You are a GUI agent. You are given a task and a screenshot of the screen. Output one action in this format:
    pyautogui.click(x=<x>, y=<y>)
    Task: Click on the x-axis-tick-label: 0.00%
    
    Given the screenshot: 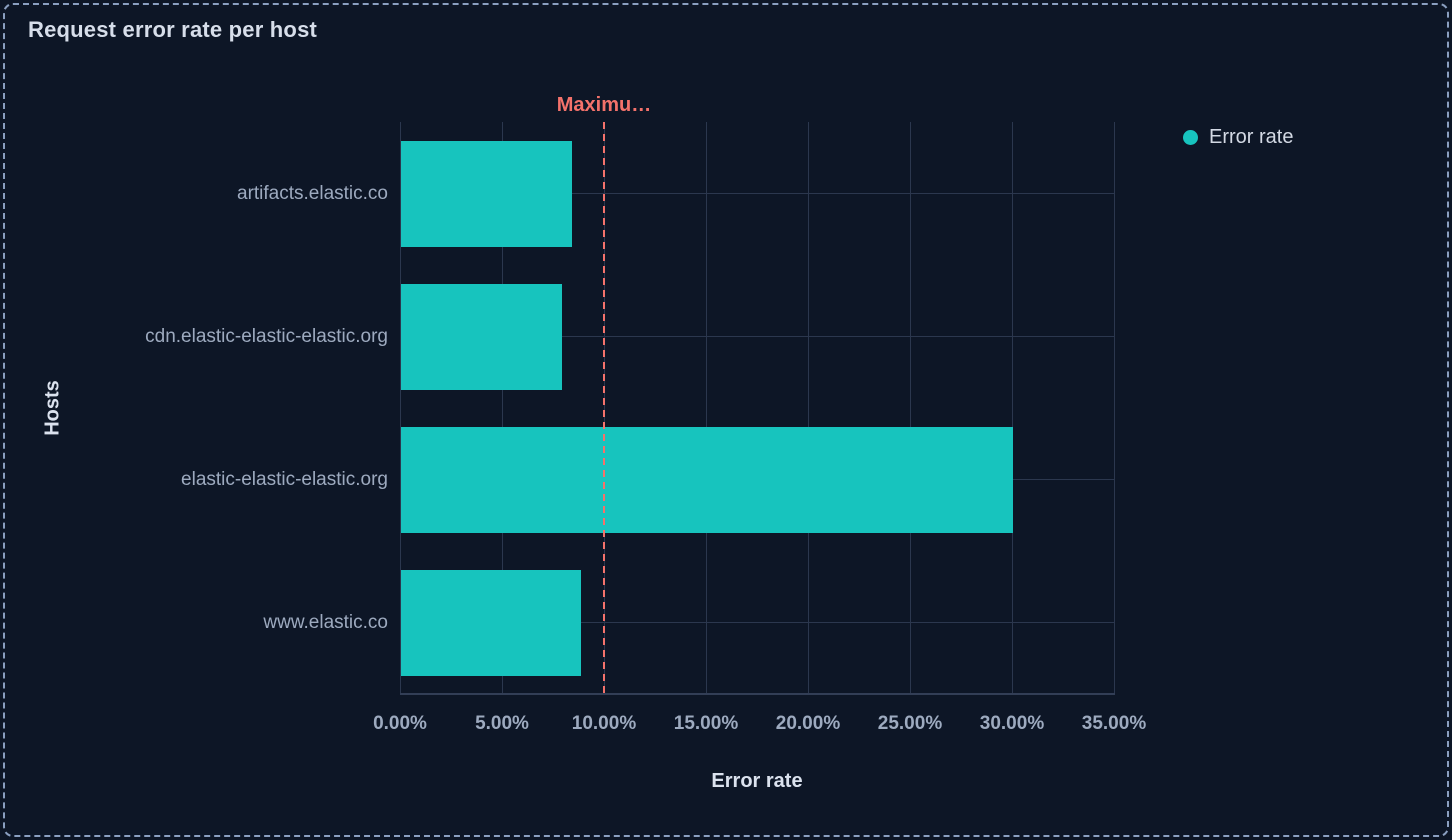 What is the action you would take?
    pyautogui.click(x=400, y=723)
    